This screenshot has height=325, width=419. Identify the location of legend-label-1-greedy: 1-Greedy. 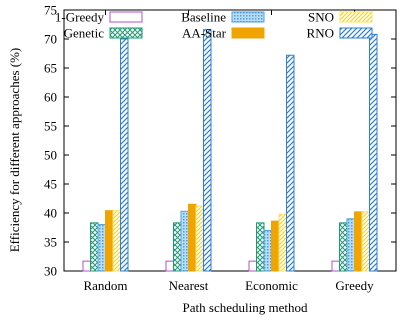
(80, 17).